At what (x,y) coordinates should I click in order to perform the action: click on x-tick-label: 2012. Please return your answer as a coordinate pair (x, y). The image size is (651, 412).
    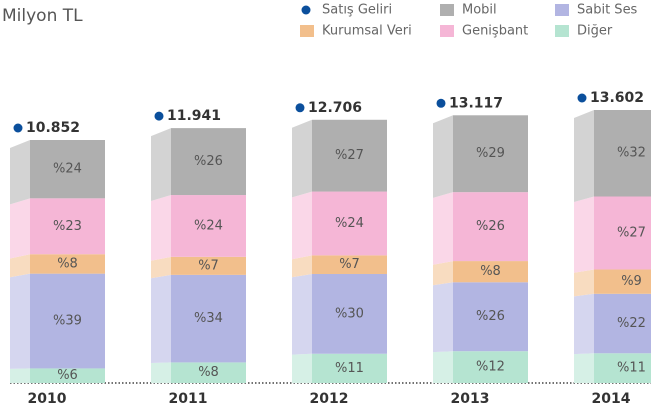
    Looking at the image, I should click on (329, 399).